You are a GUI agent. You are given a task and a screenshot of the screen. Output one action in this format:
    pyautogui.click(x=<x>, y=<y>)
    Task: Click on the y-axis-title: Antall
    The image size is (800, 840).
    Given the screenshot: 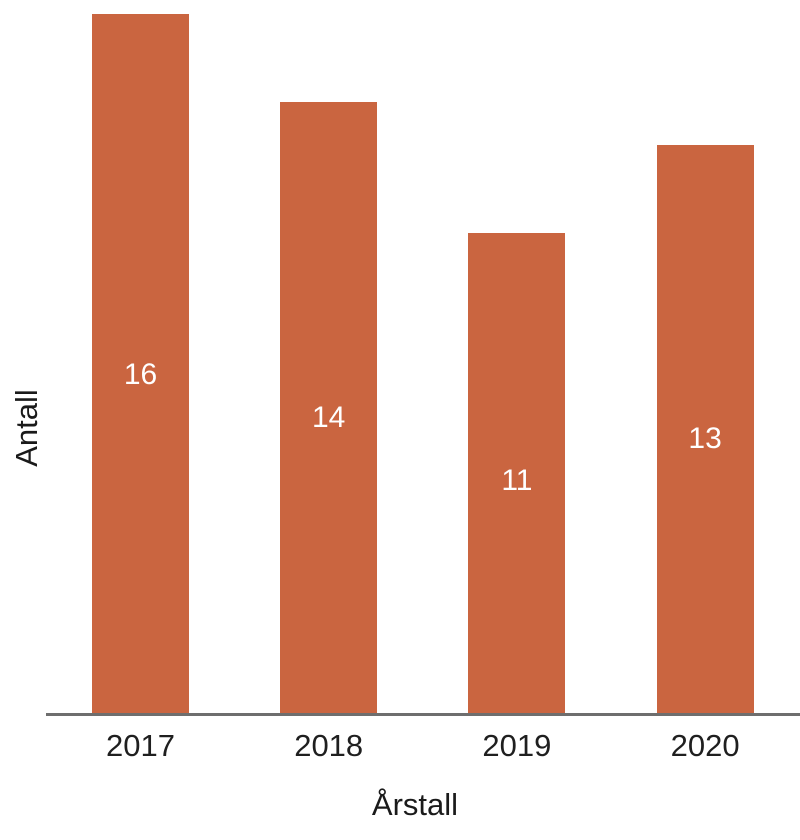 What is the action you would take?
    pyautogui.click(x=26, y=428)
    